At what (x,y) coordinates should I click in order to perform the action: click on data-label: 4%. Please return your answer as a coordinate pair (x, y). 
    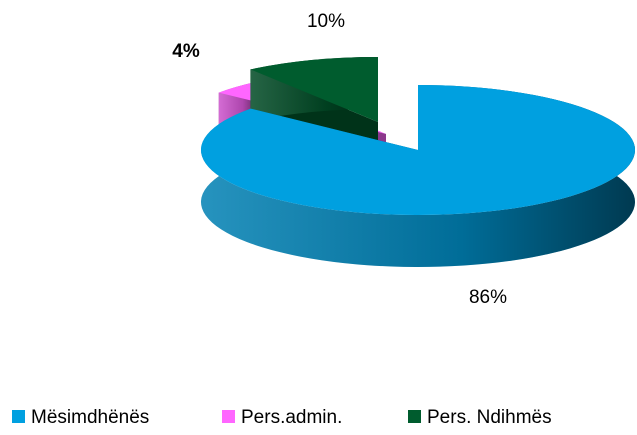
    Looking at the image, I should click on (186, 51).